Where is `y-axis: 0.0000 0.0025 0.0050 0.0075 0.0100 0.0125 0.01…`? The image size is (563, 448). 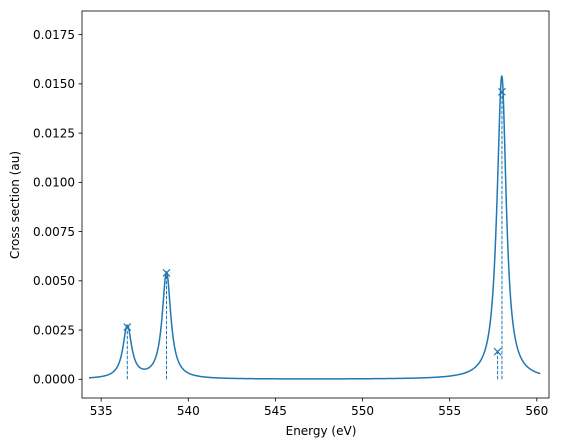
y-axis: 0.0000 0.0025 0.0050 0.0075 0.0100 0.0125 0.01… is located at coordinates (57, 207).